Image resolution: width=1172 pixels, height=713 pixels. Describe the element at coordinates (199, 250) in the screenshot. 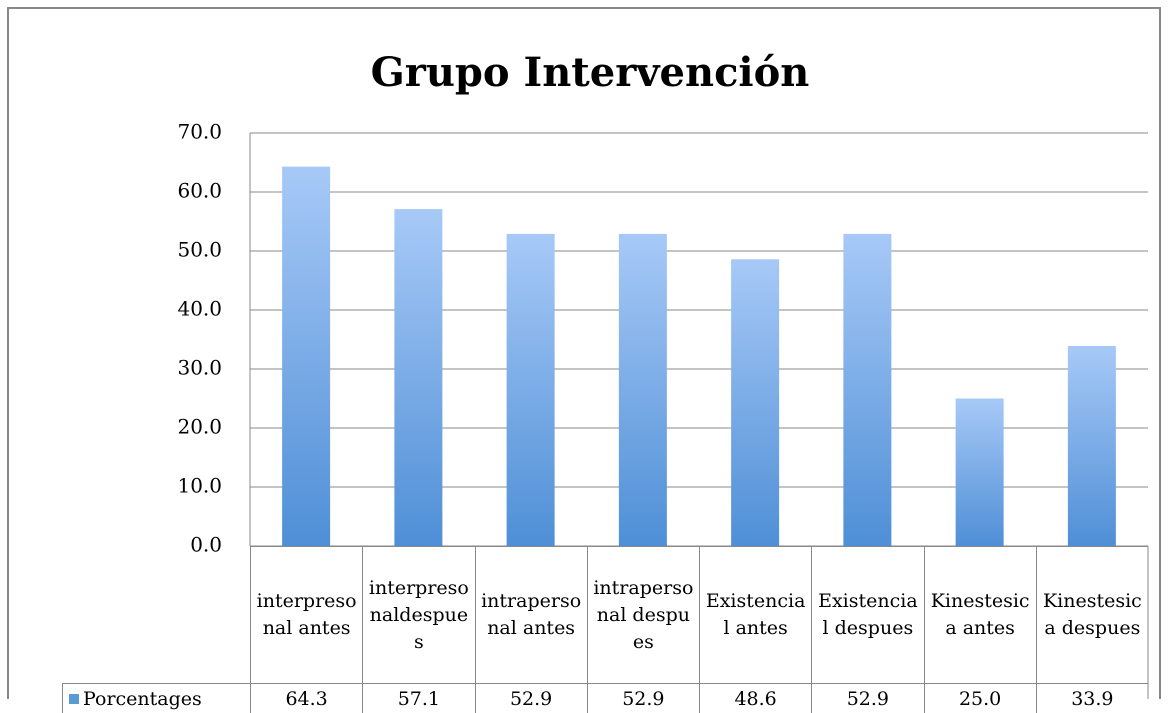

I see `y-tick-label: 50.0` at that location.